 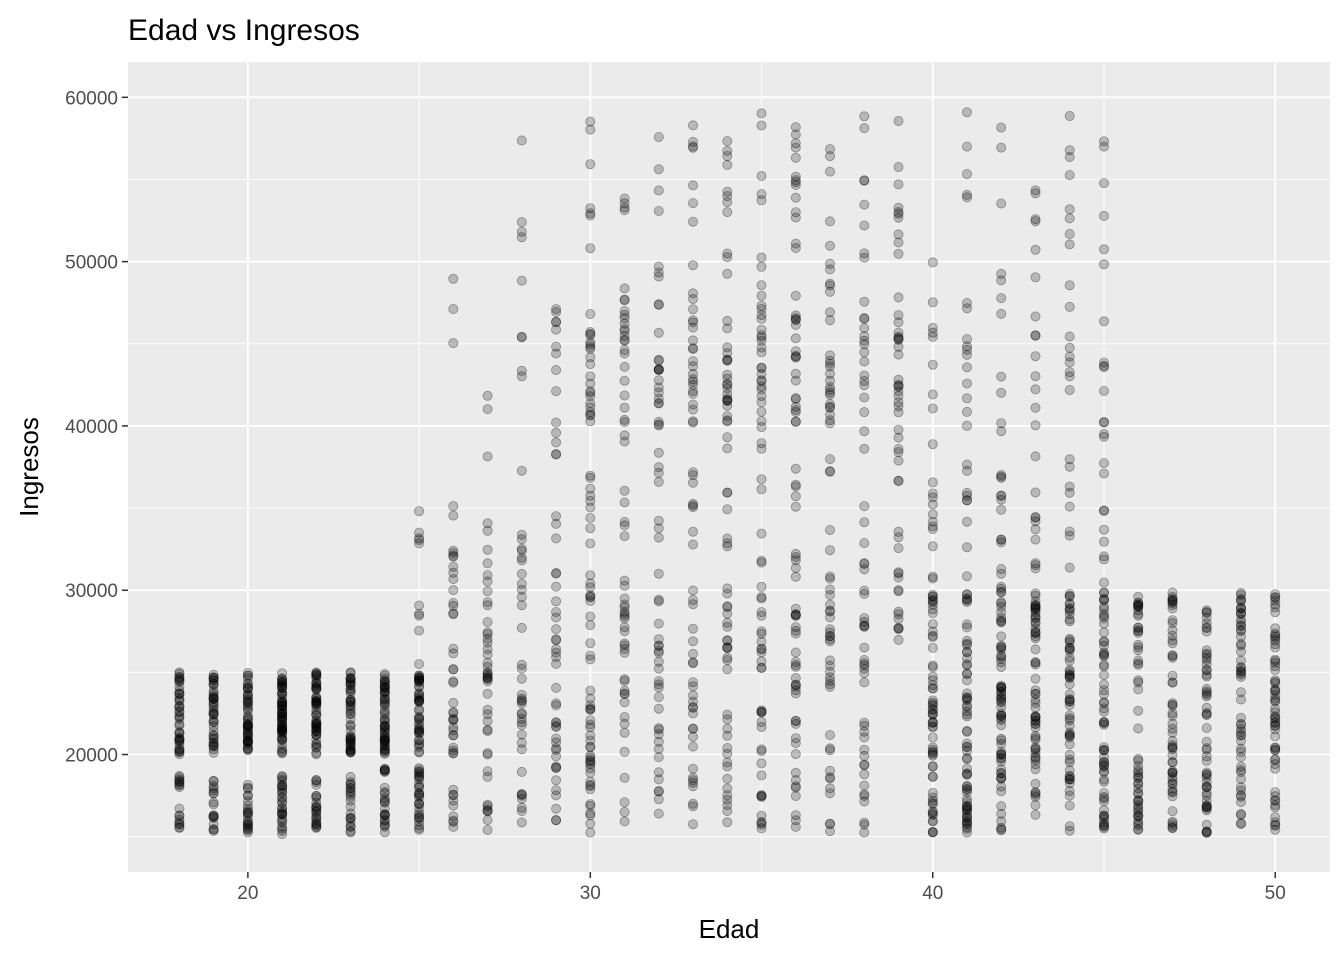 I want to click on y-tick-label: 20000, so click(x=91, y=756).